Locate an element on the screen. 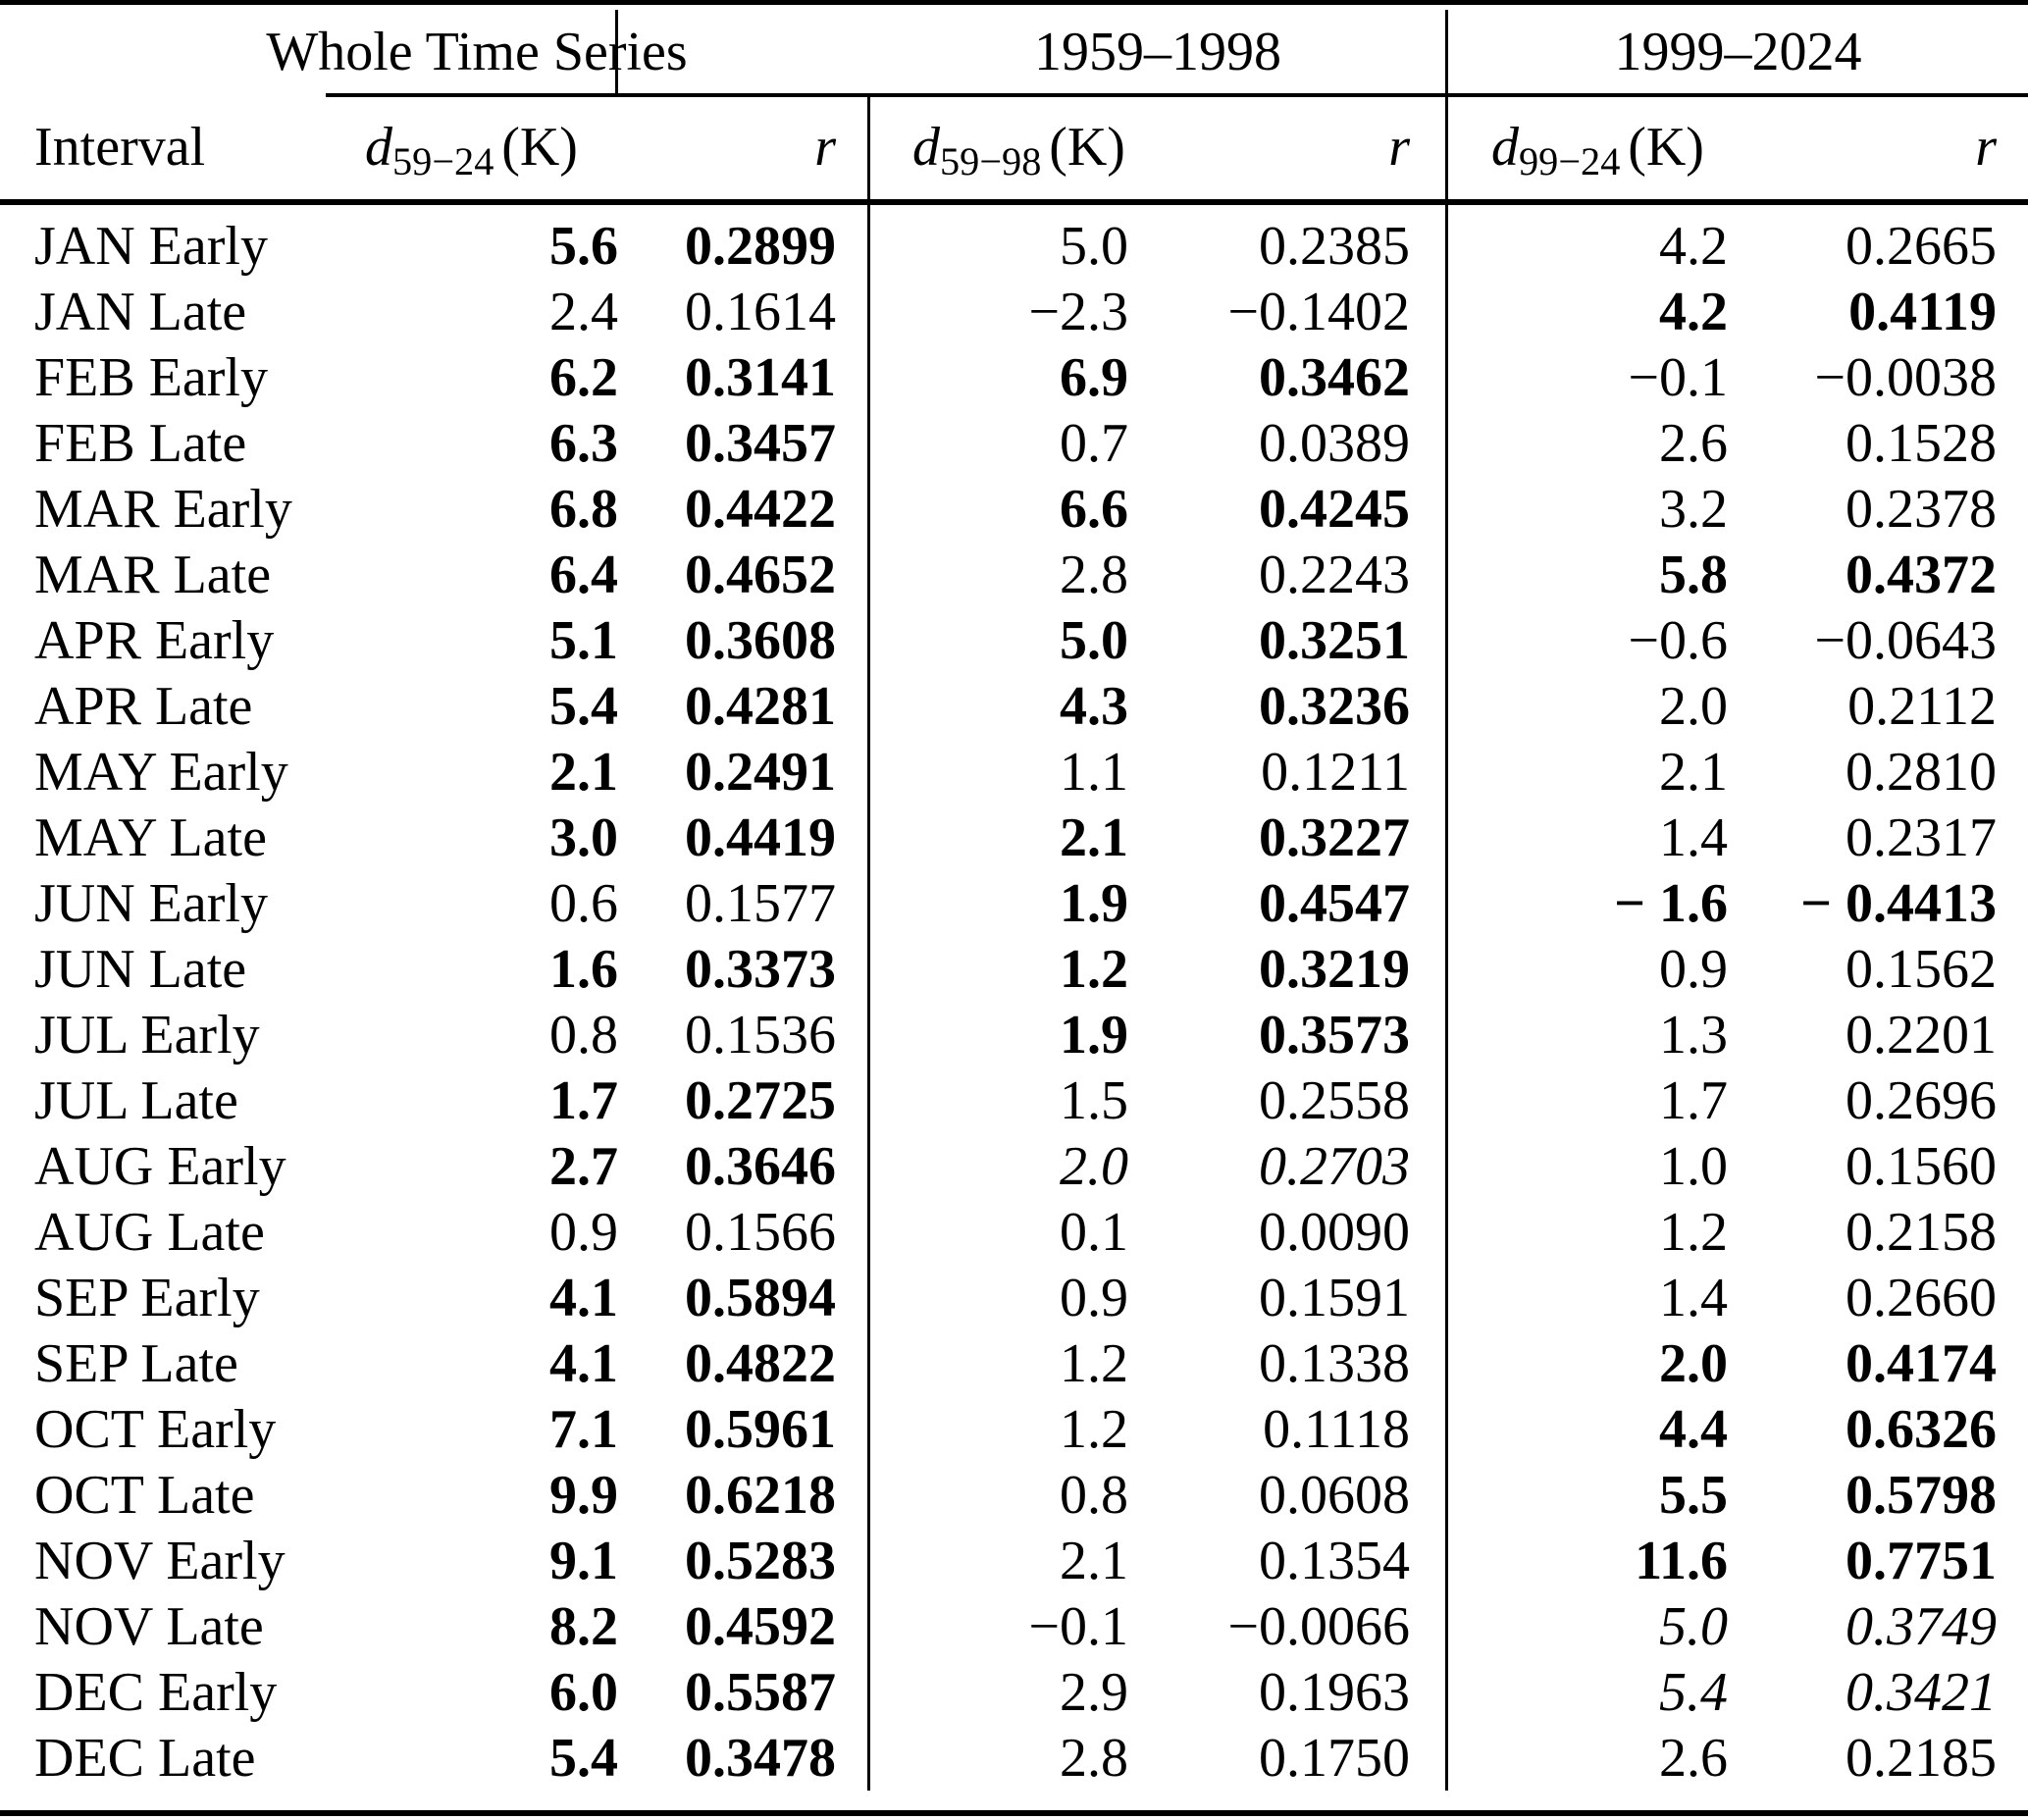 The height and width of the screenshot is (1820, 2028). cell-d3-row7: −0.6 is located at coordinates (1678, 640).